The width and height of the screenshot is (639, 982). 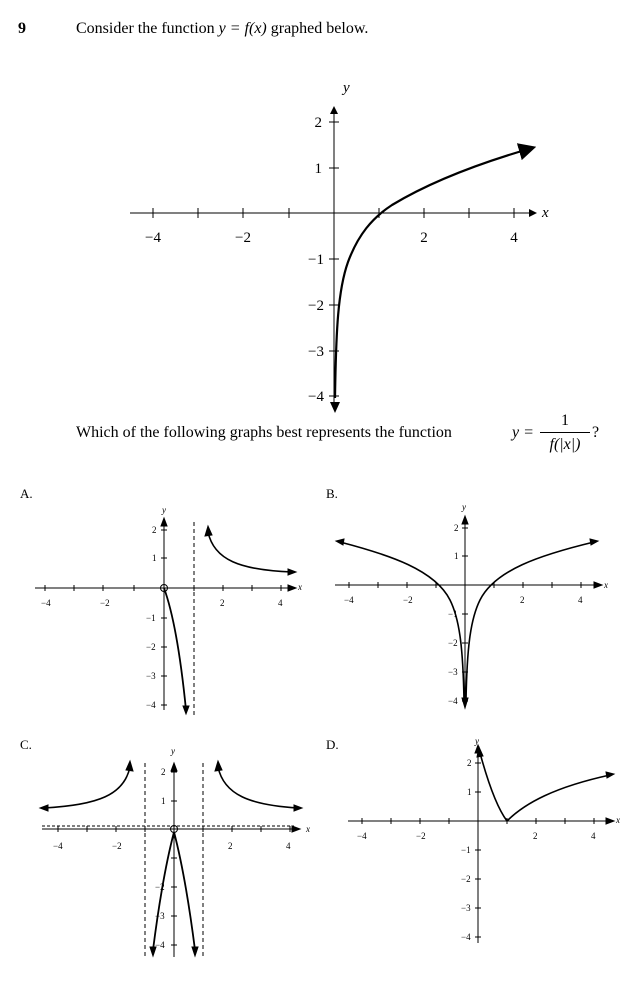 What do you see at coordinates (335, 407) in the screenshot?
I see `main-curve-down-arrow` at bounding box center [335, 407].